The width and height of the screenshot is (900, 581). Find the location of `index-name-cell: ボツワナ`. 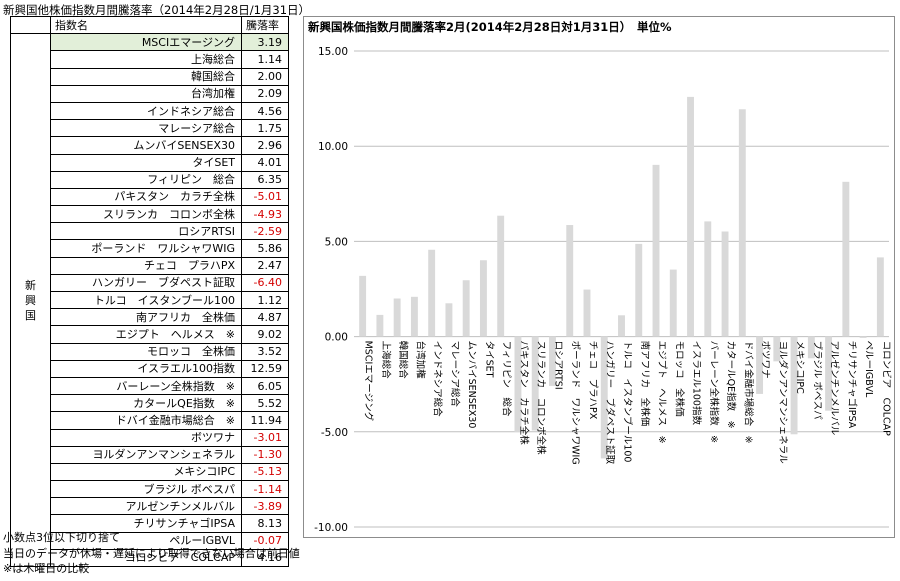

index-name-cell: ボツワナ is located at coordinates (146, 437).